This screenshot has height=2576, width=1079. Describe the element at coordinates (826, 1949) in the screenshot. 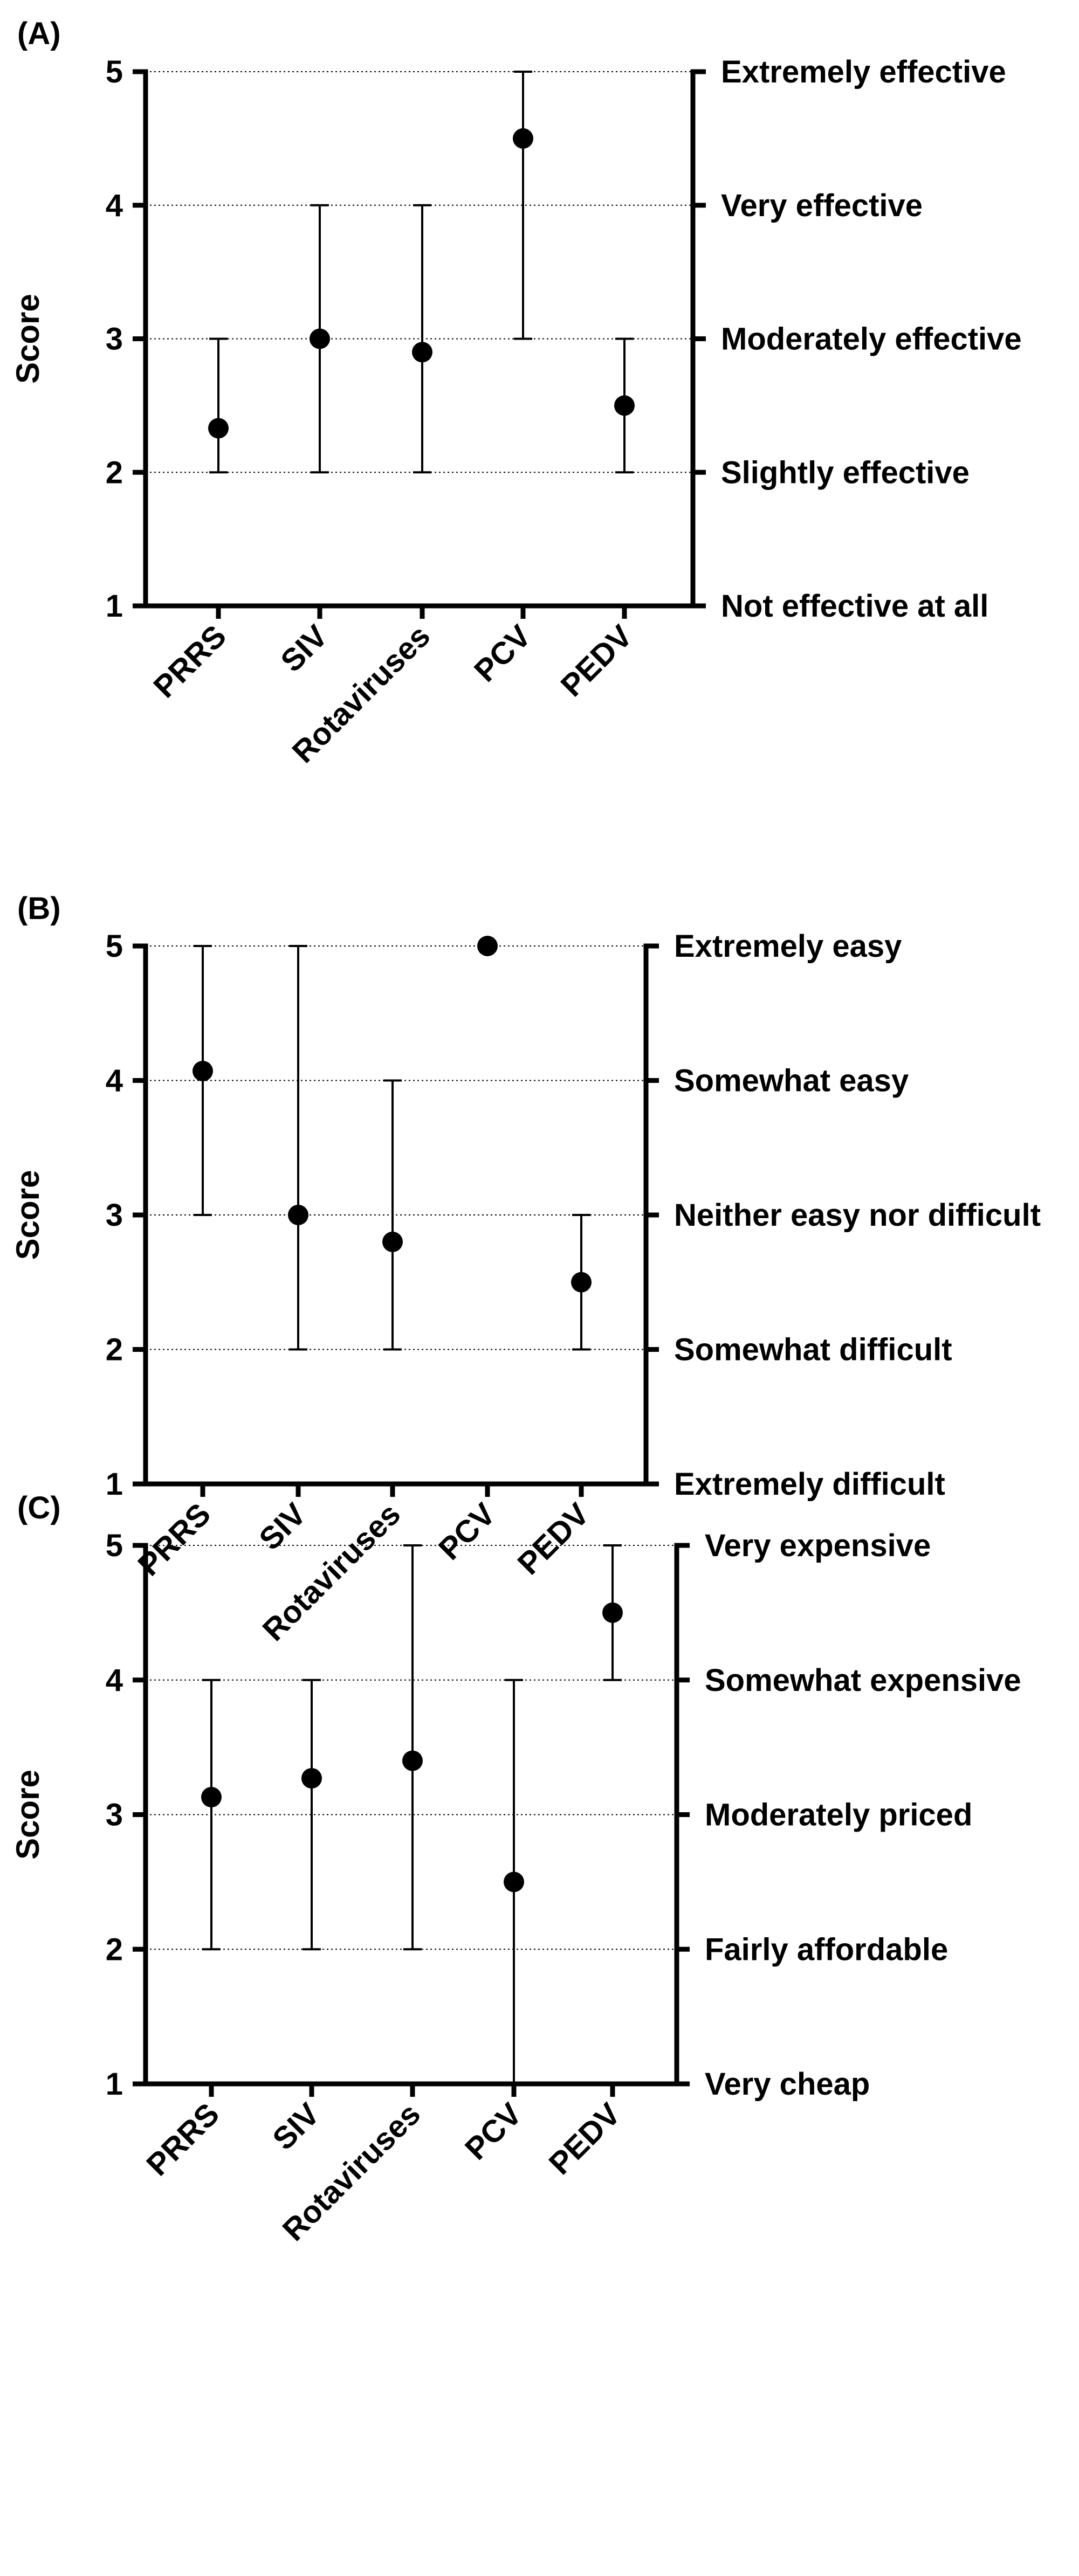

I see `right-tick-label: Fairly affordable` at that location.